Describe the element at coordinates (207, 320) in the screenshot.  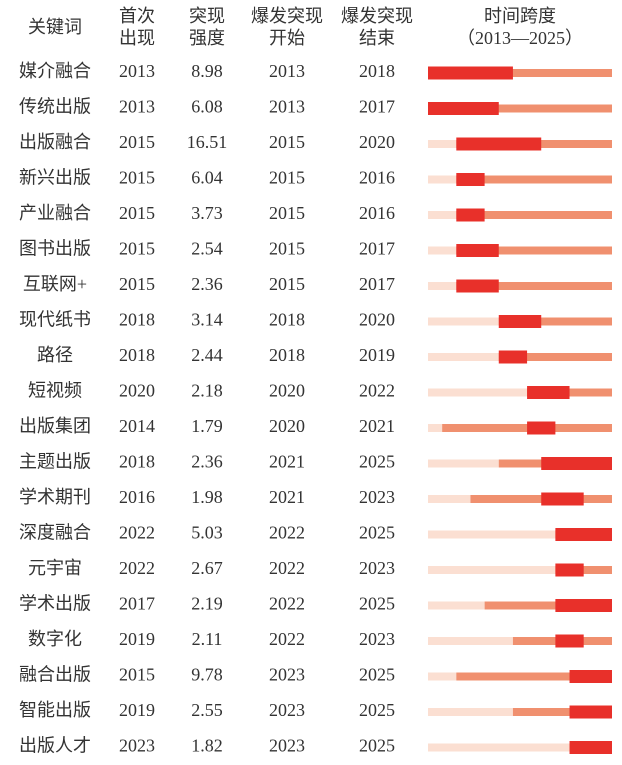
I see `cell-value: 3.14` at that location.